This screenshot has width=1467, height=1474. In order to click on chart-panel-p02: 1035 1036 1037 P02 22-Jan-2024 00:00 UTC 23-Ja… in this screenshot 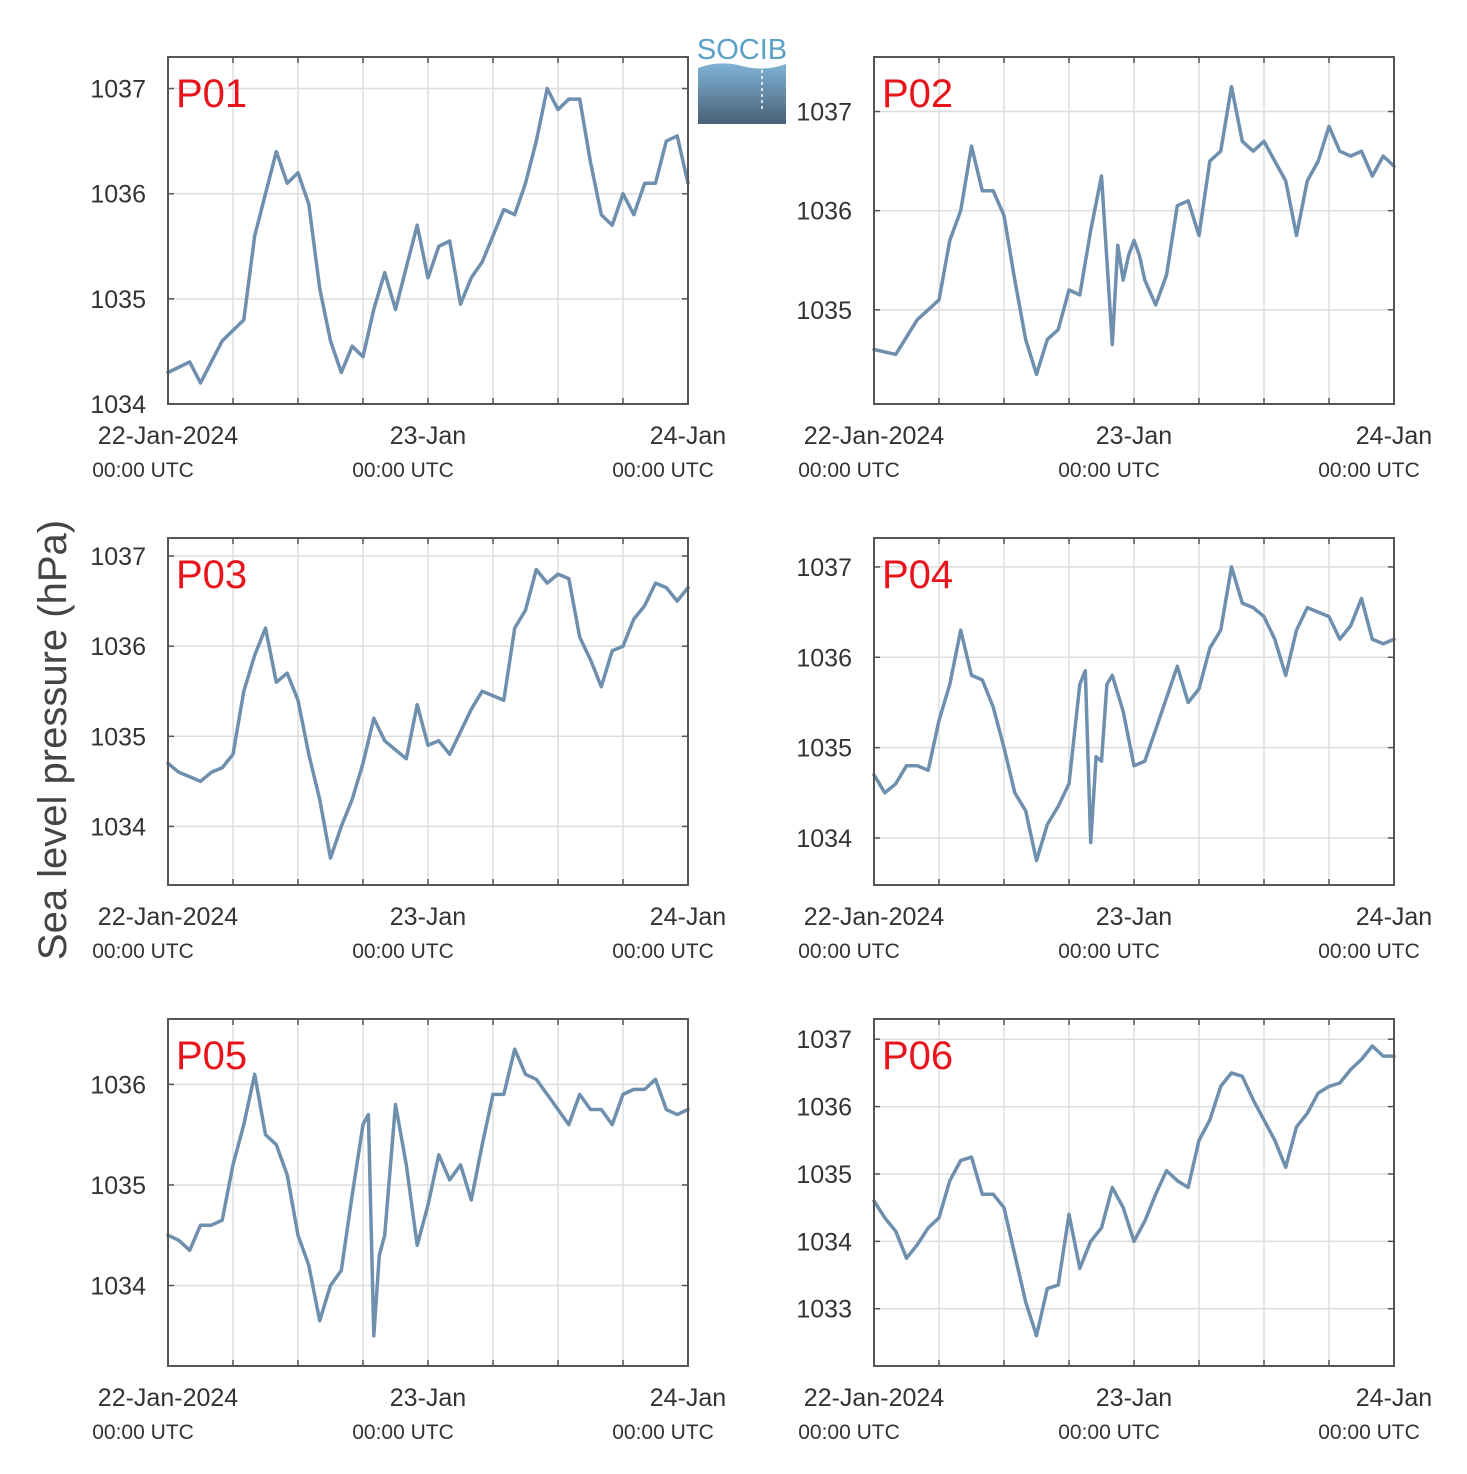, I will do `click(1114, 269)`.